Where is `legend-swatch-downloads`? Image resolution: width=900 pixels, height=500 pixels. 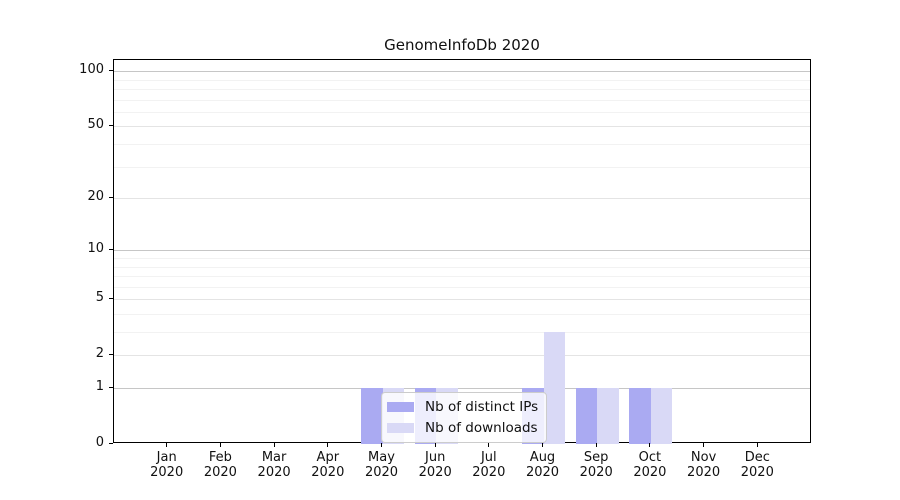 legend-swatch-downloads is located at coordinates (400, 428).